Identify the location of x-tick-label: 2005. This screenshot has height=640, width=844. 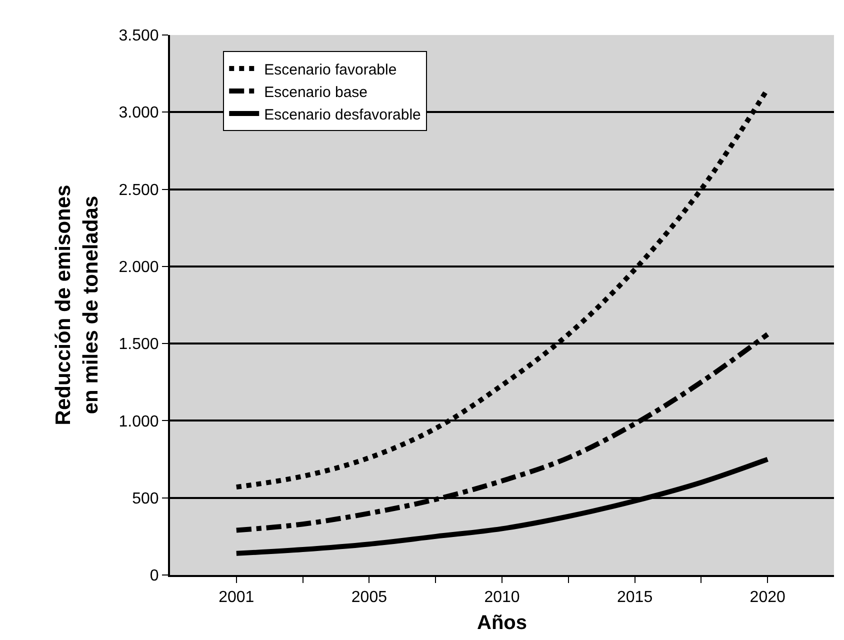
(369, 597).